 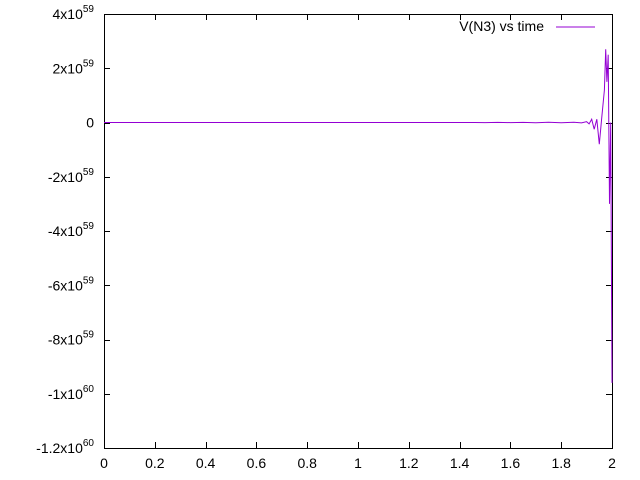 I want to click on x-tick-label: 0.2, so click(x=155, y=463).